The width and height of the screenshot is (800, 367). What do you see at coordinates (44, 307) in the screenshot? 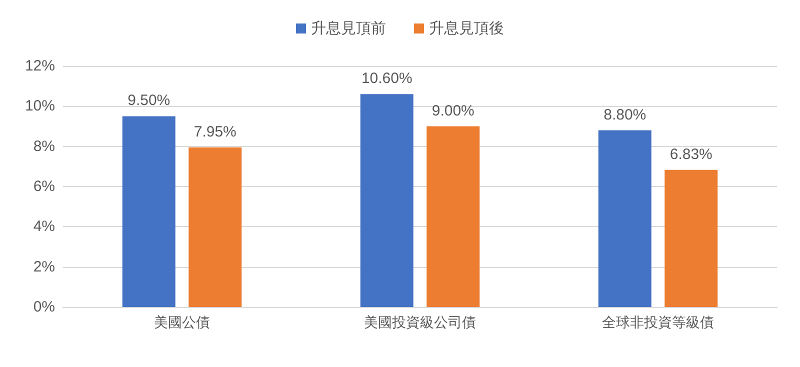
I see `y-tick-label: 0%` at bounding box center [44, 307].